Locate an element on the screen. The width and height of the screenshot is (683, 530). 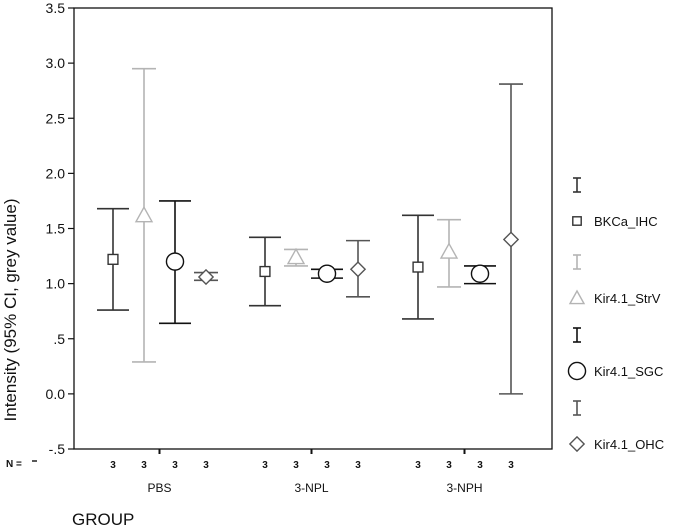
y-axis: 3.5 3.0 2.5 2.0 1.5 1.0 .5 0.0 -.5 is located at coordinates (60, 228).